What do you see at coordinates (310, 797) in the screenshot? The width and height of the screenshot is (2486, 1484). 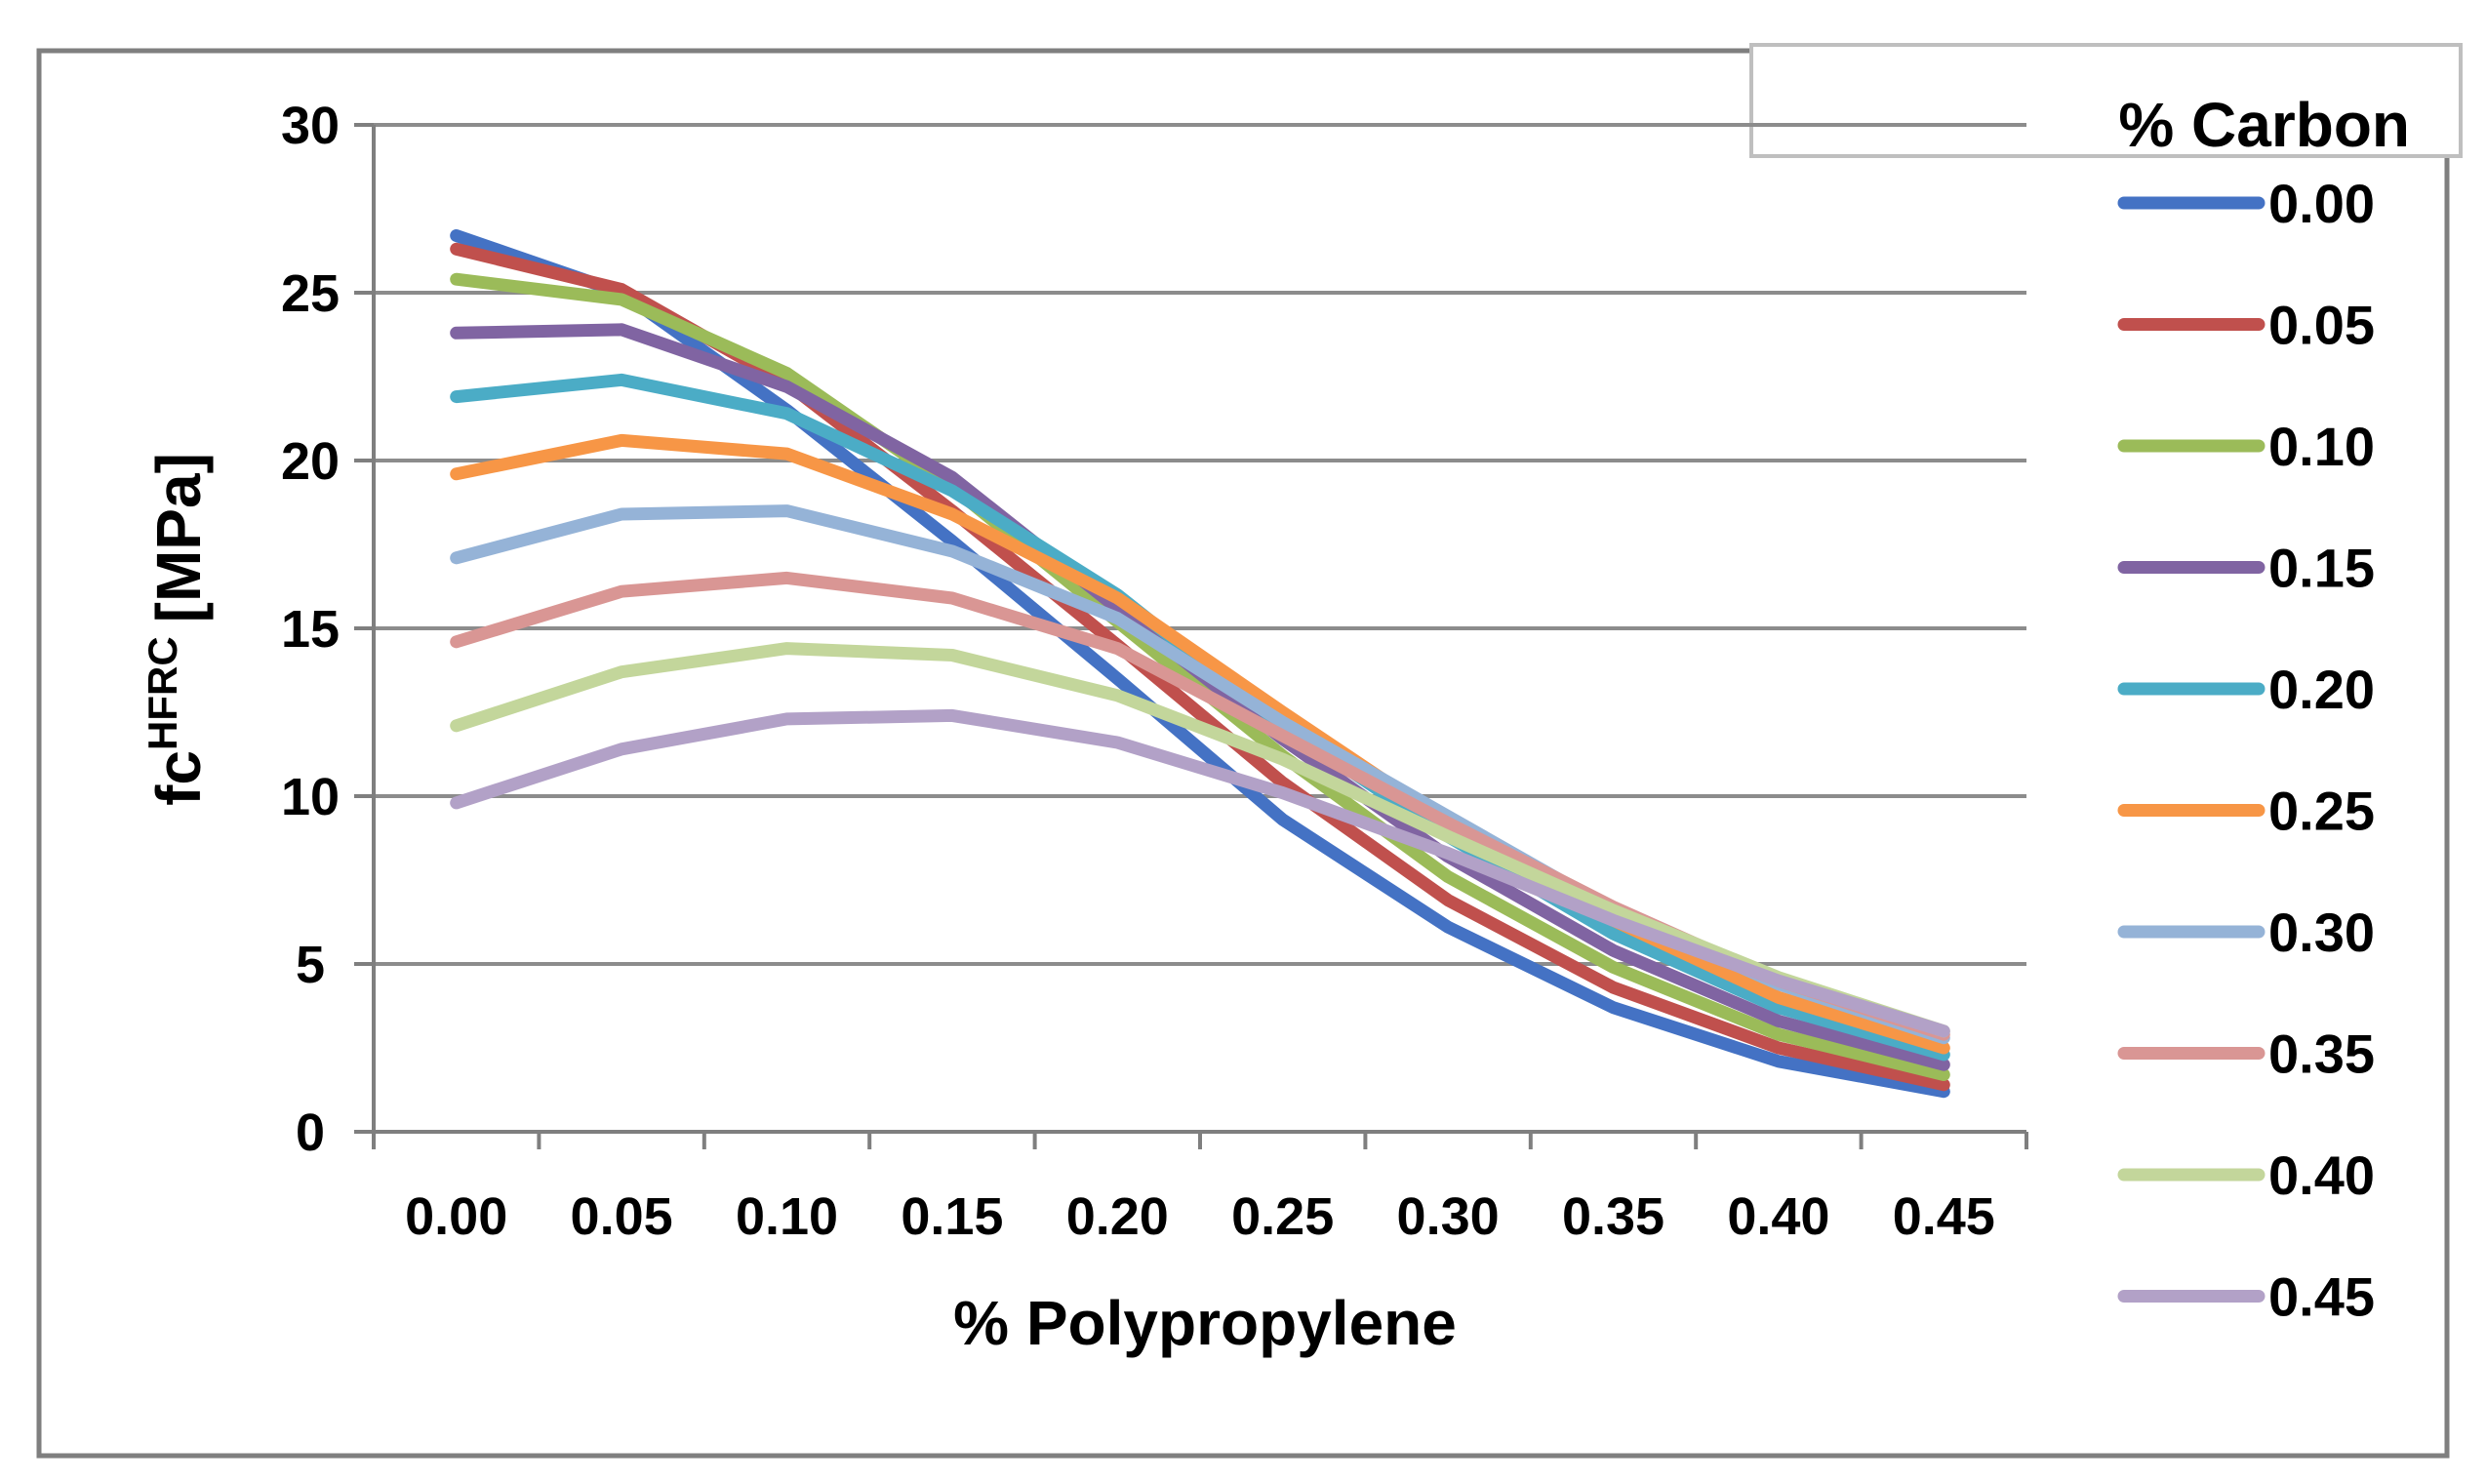 I see `y-tick-label: 10` at bounding box center [310, 797].